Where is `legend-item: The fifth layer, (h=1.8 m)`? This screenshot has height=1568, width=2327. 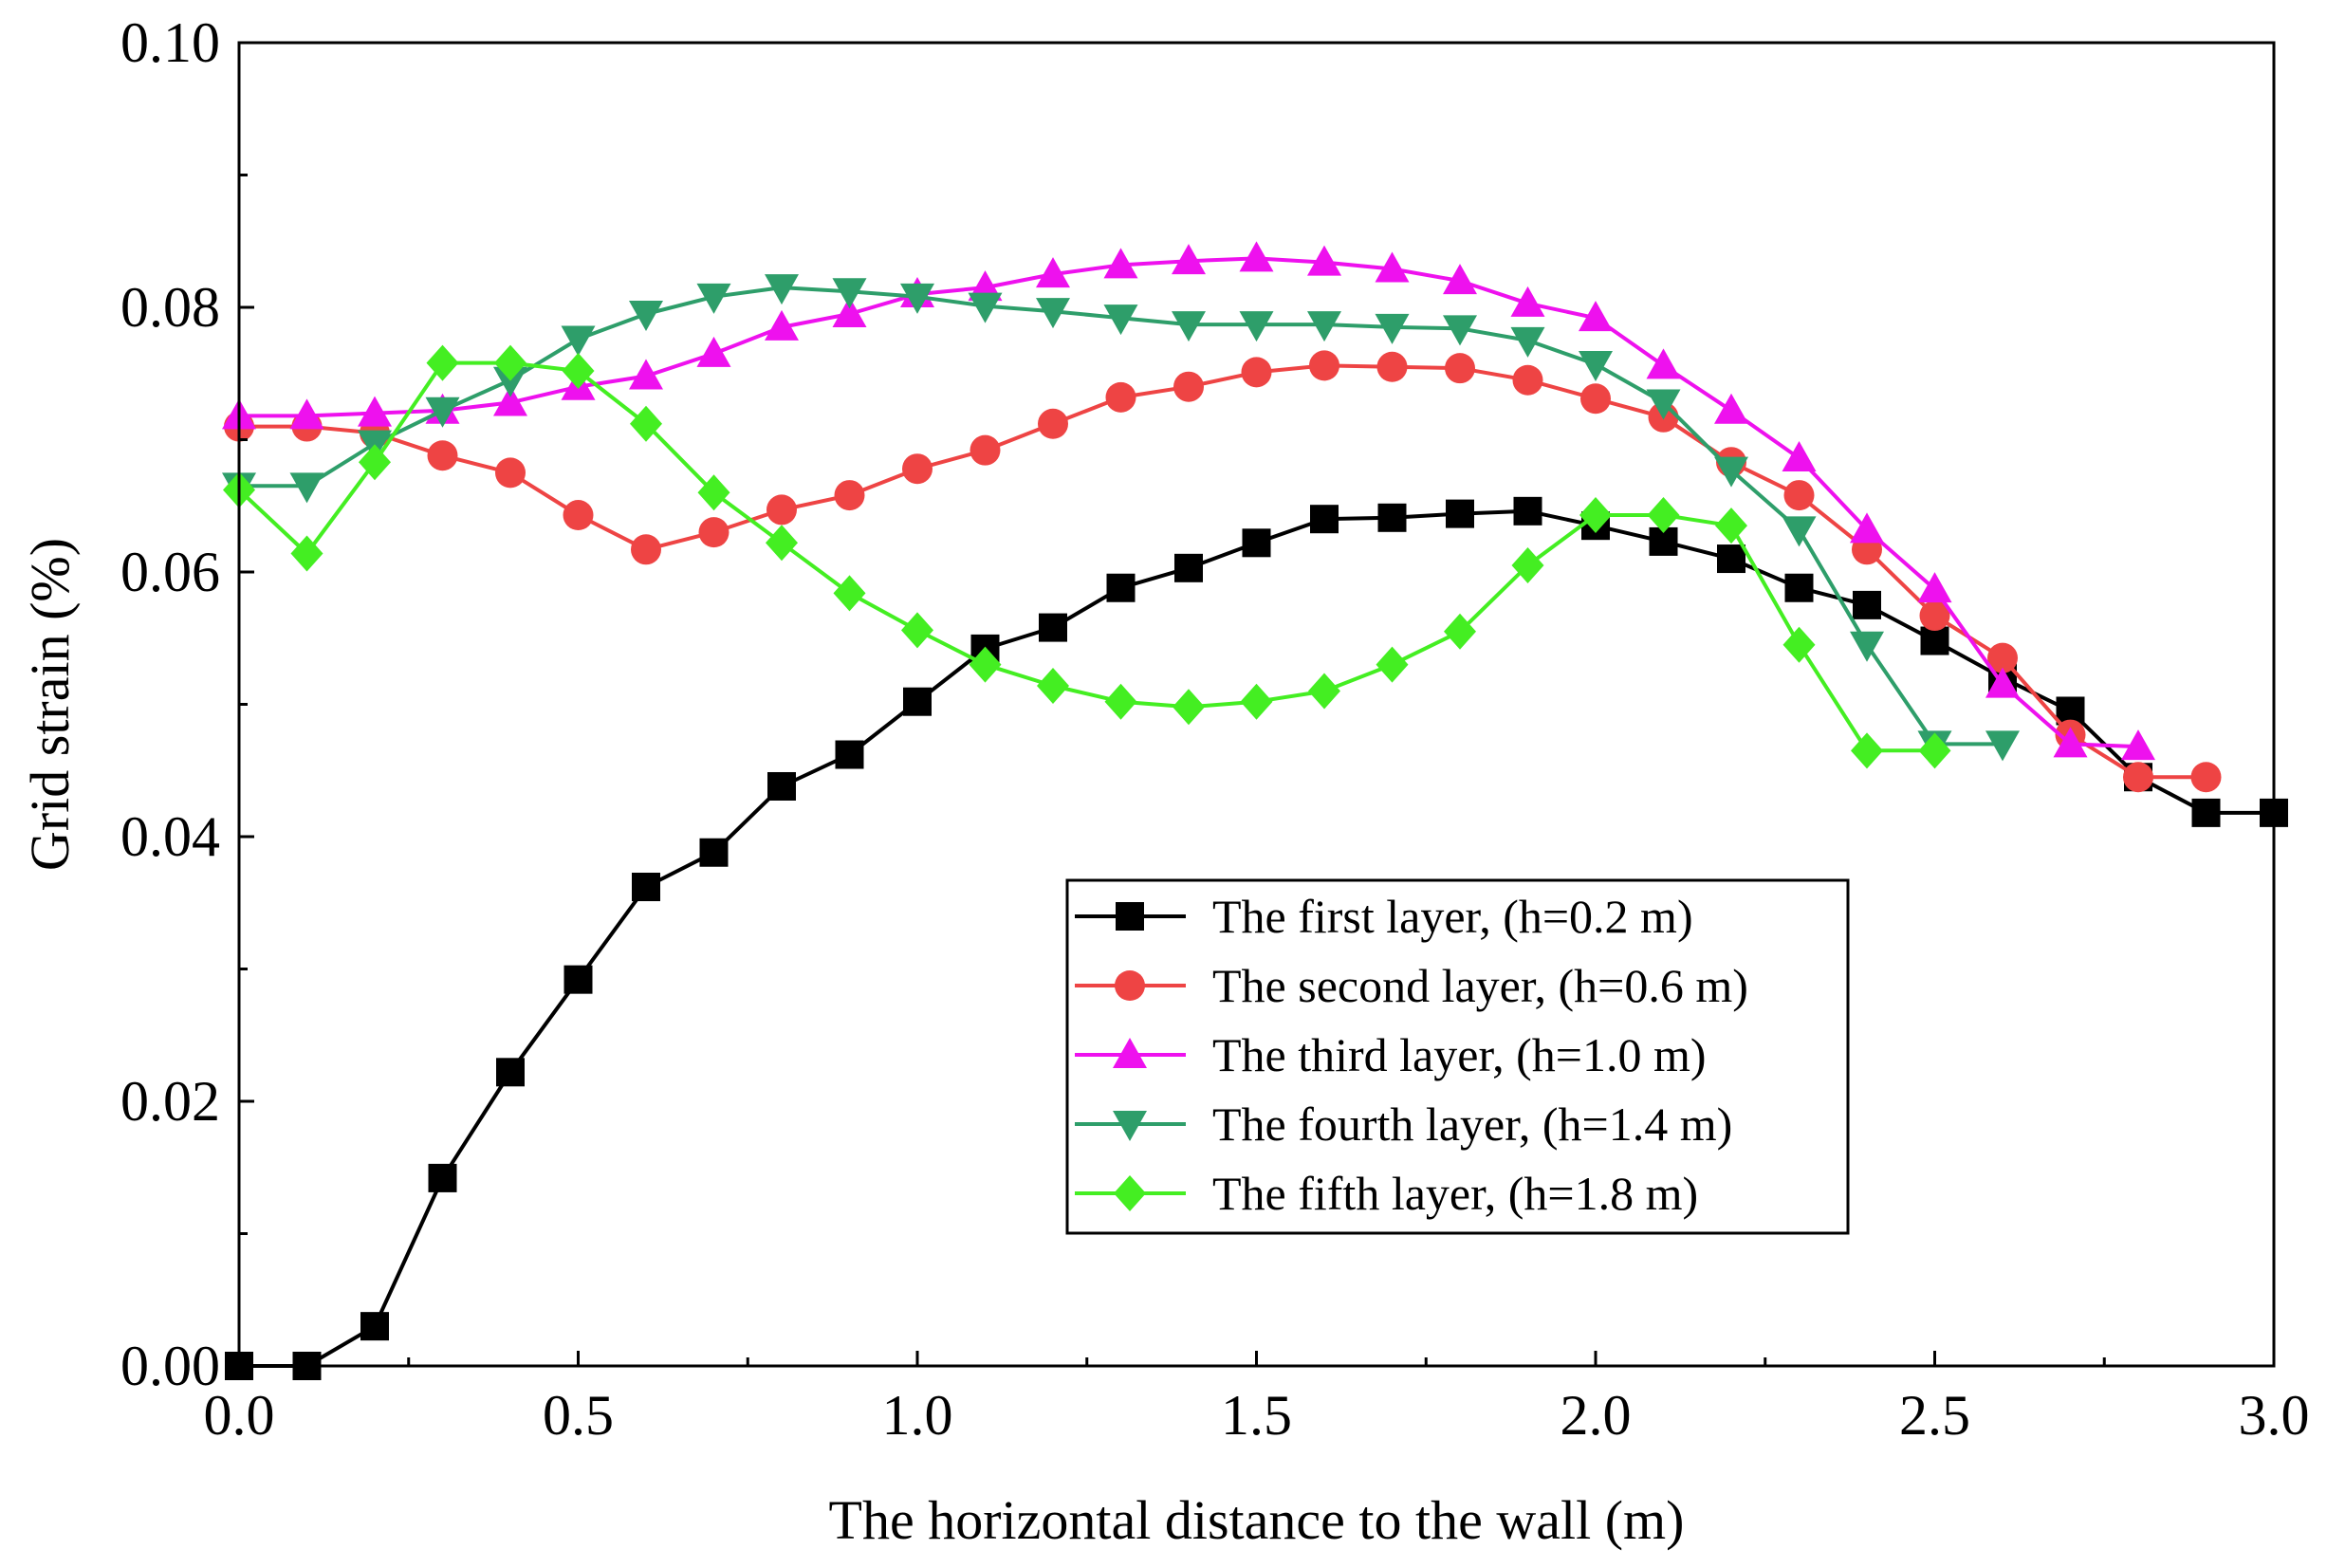 legend-item: The fifth layer, (h=1.8 m) is located at coordinates (1387, 1193).